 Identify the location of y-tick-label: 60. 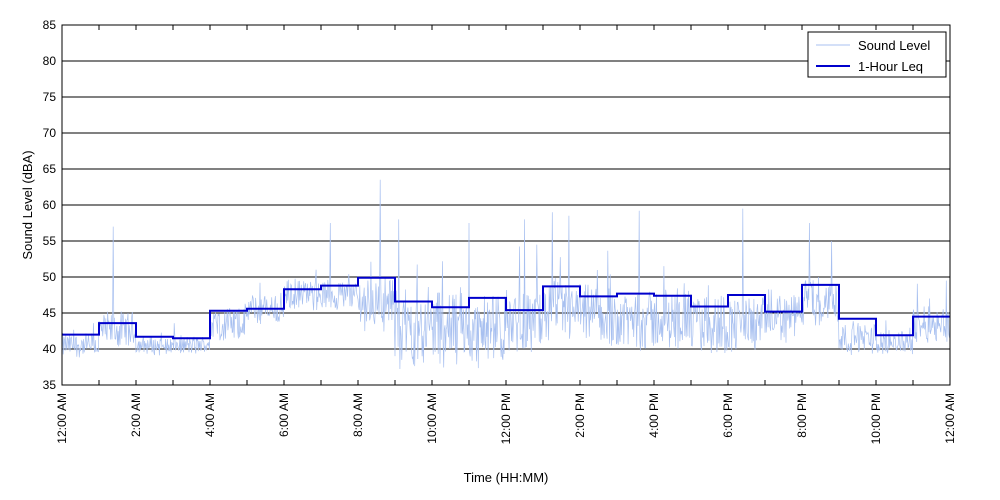
(50, 205).